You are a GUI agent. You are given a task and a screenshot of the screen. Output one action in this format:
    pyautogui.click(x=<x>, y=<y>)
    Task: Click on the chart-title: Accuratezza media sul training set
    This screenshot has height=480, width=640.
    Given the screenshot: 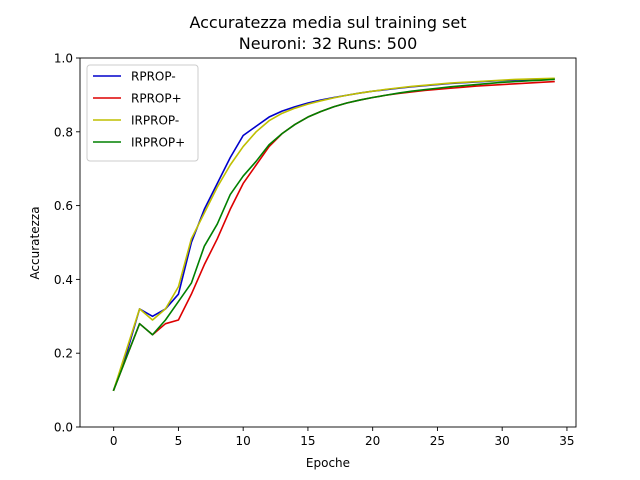 What is the action you would take?
    pyautogui.click(x=327, y=22)
    